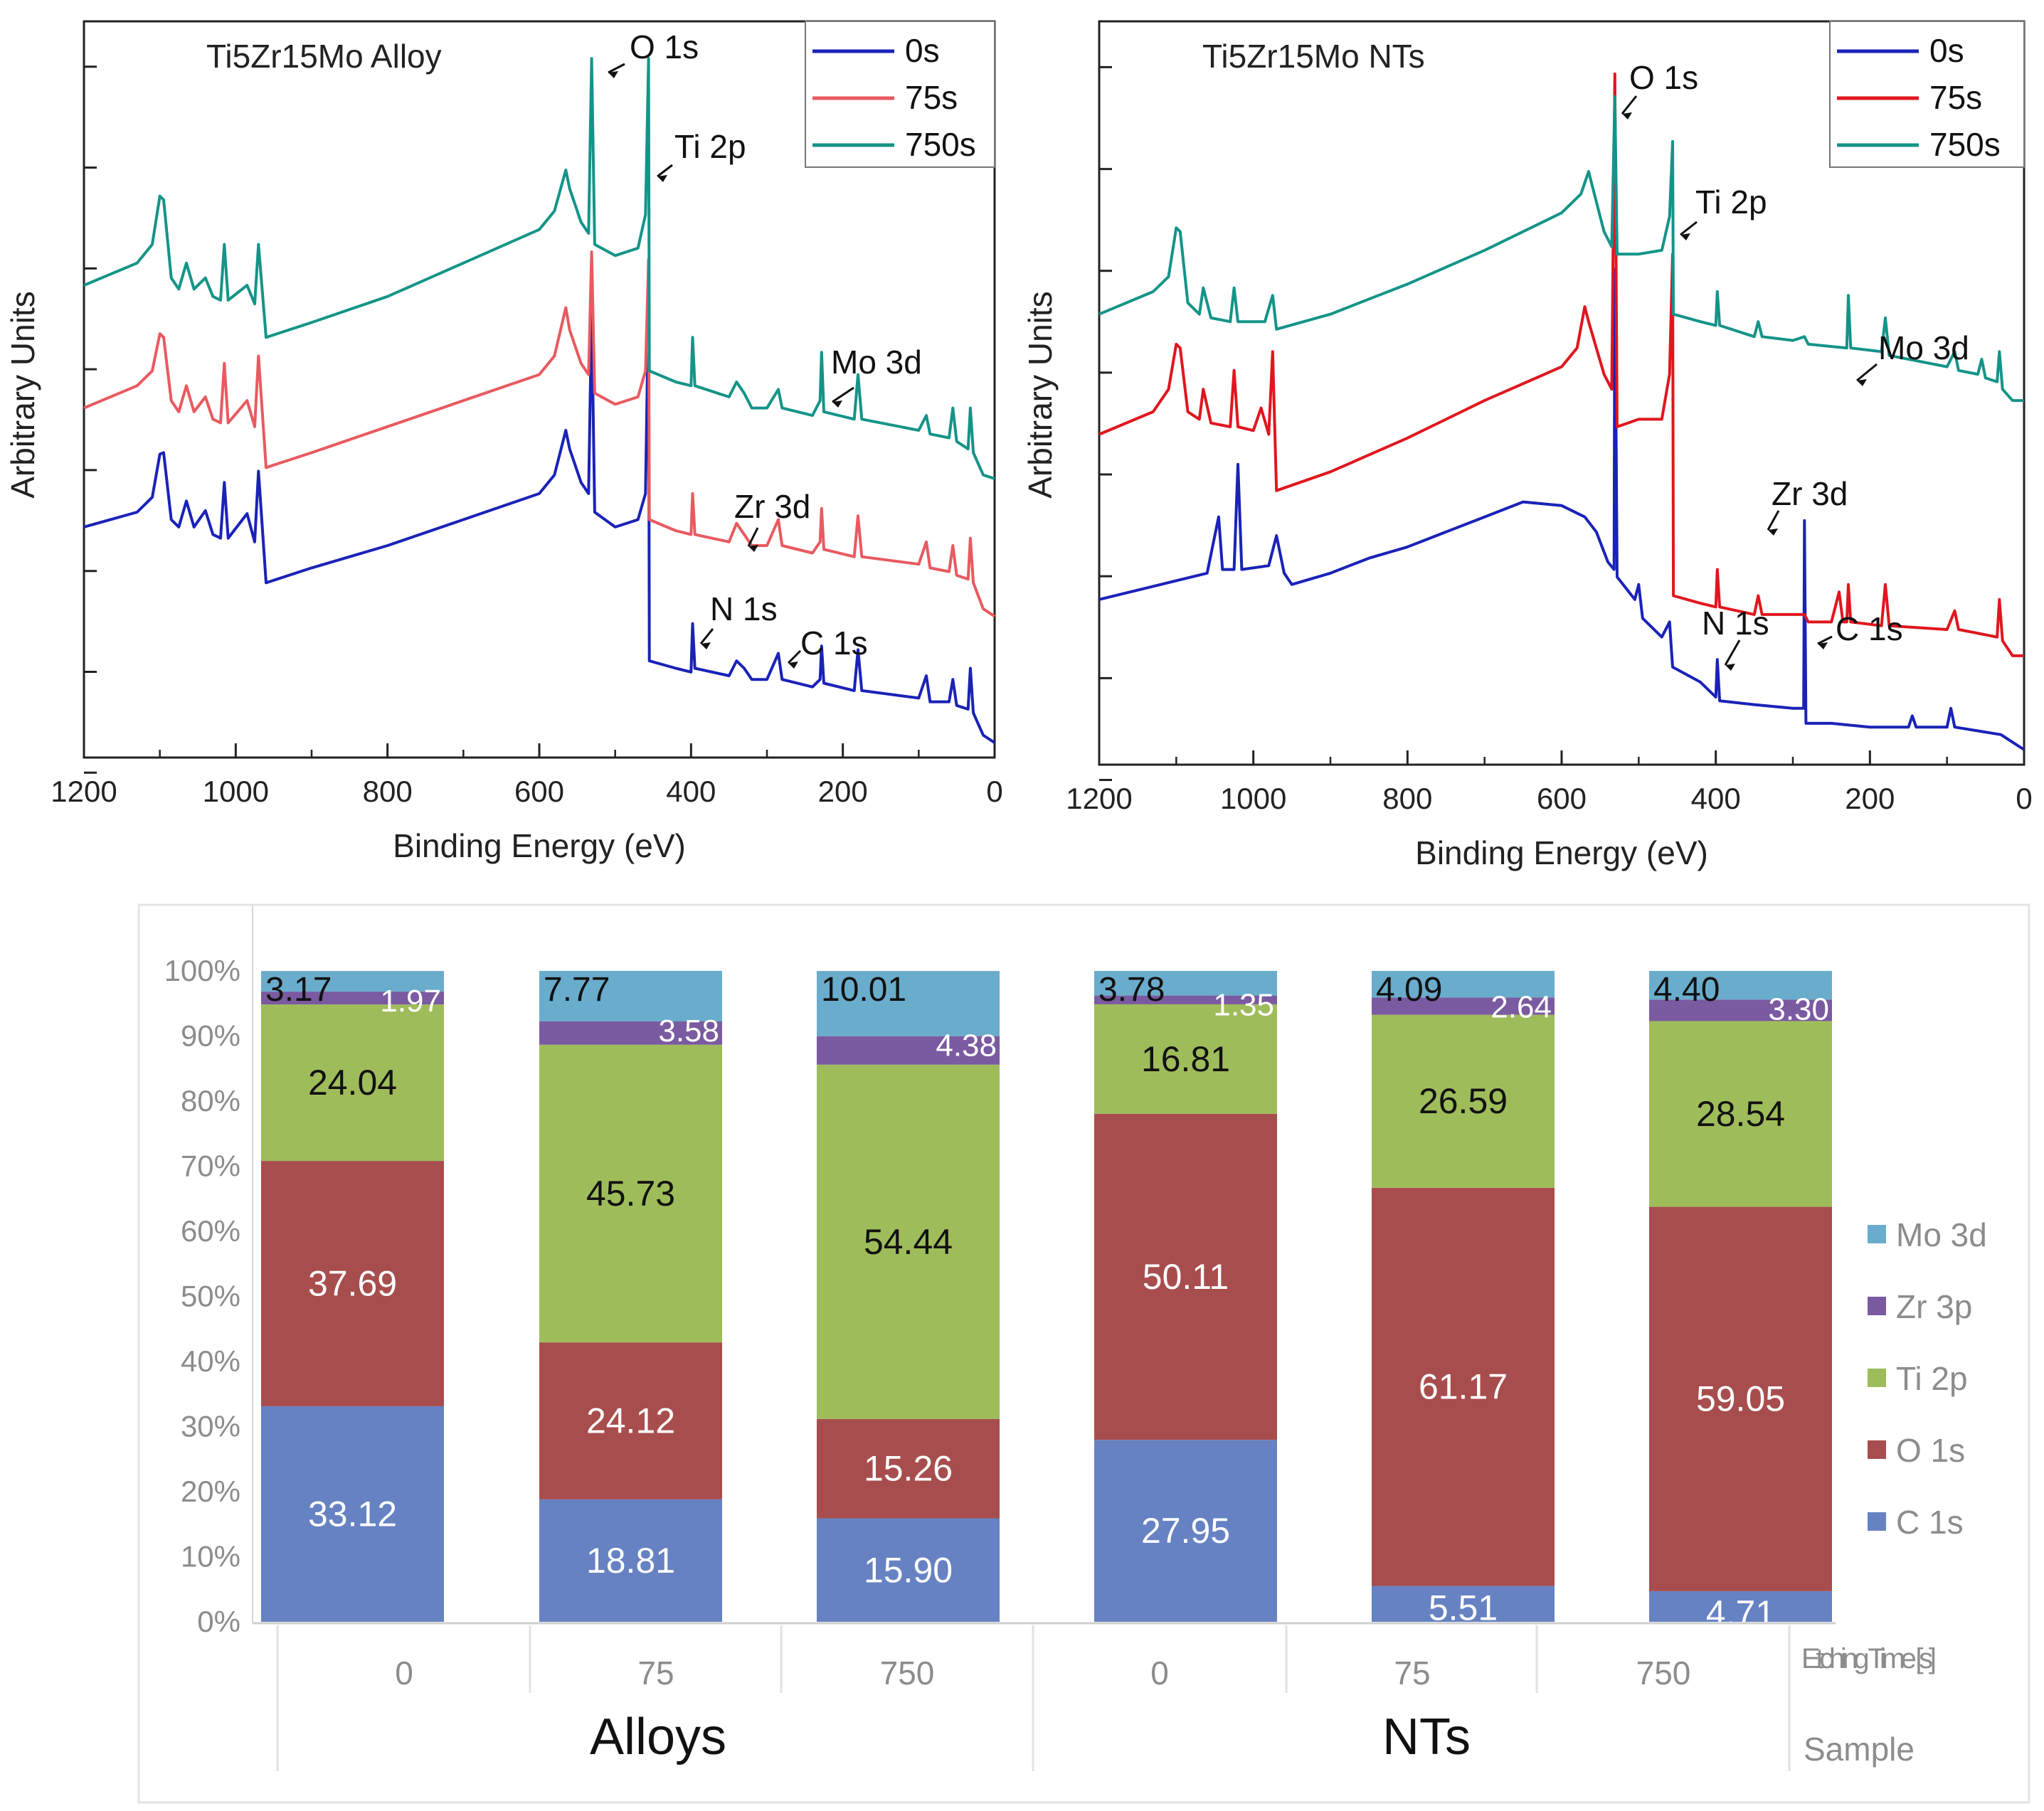  I want to click on annotation-label: Mo 3d, so click(876, 362).